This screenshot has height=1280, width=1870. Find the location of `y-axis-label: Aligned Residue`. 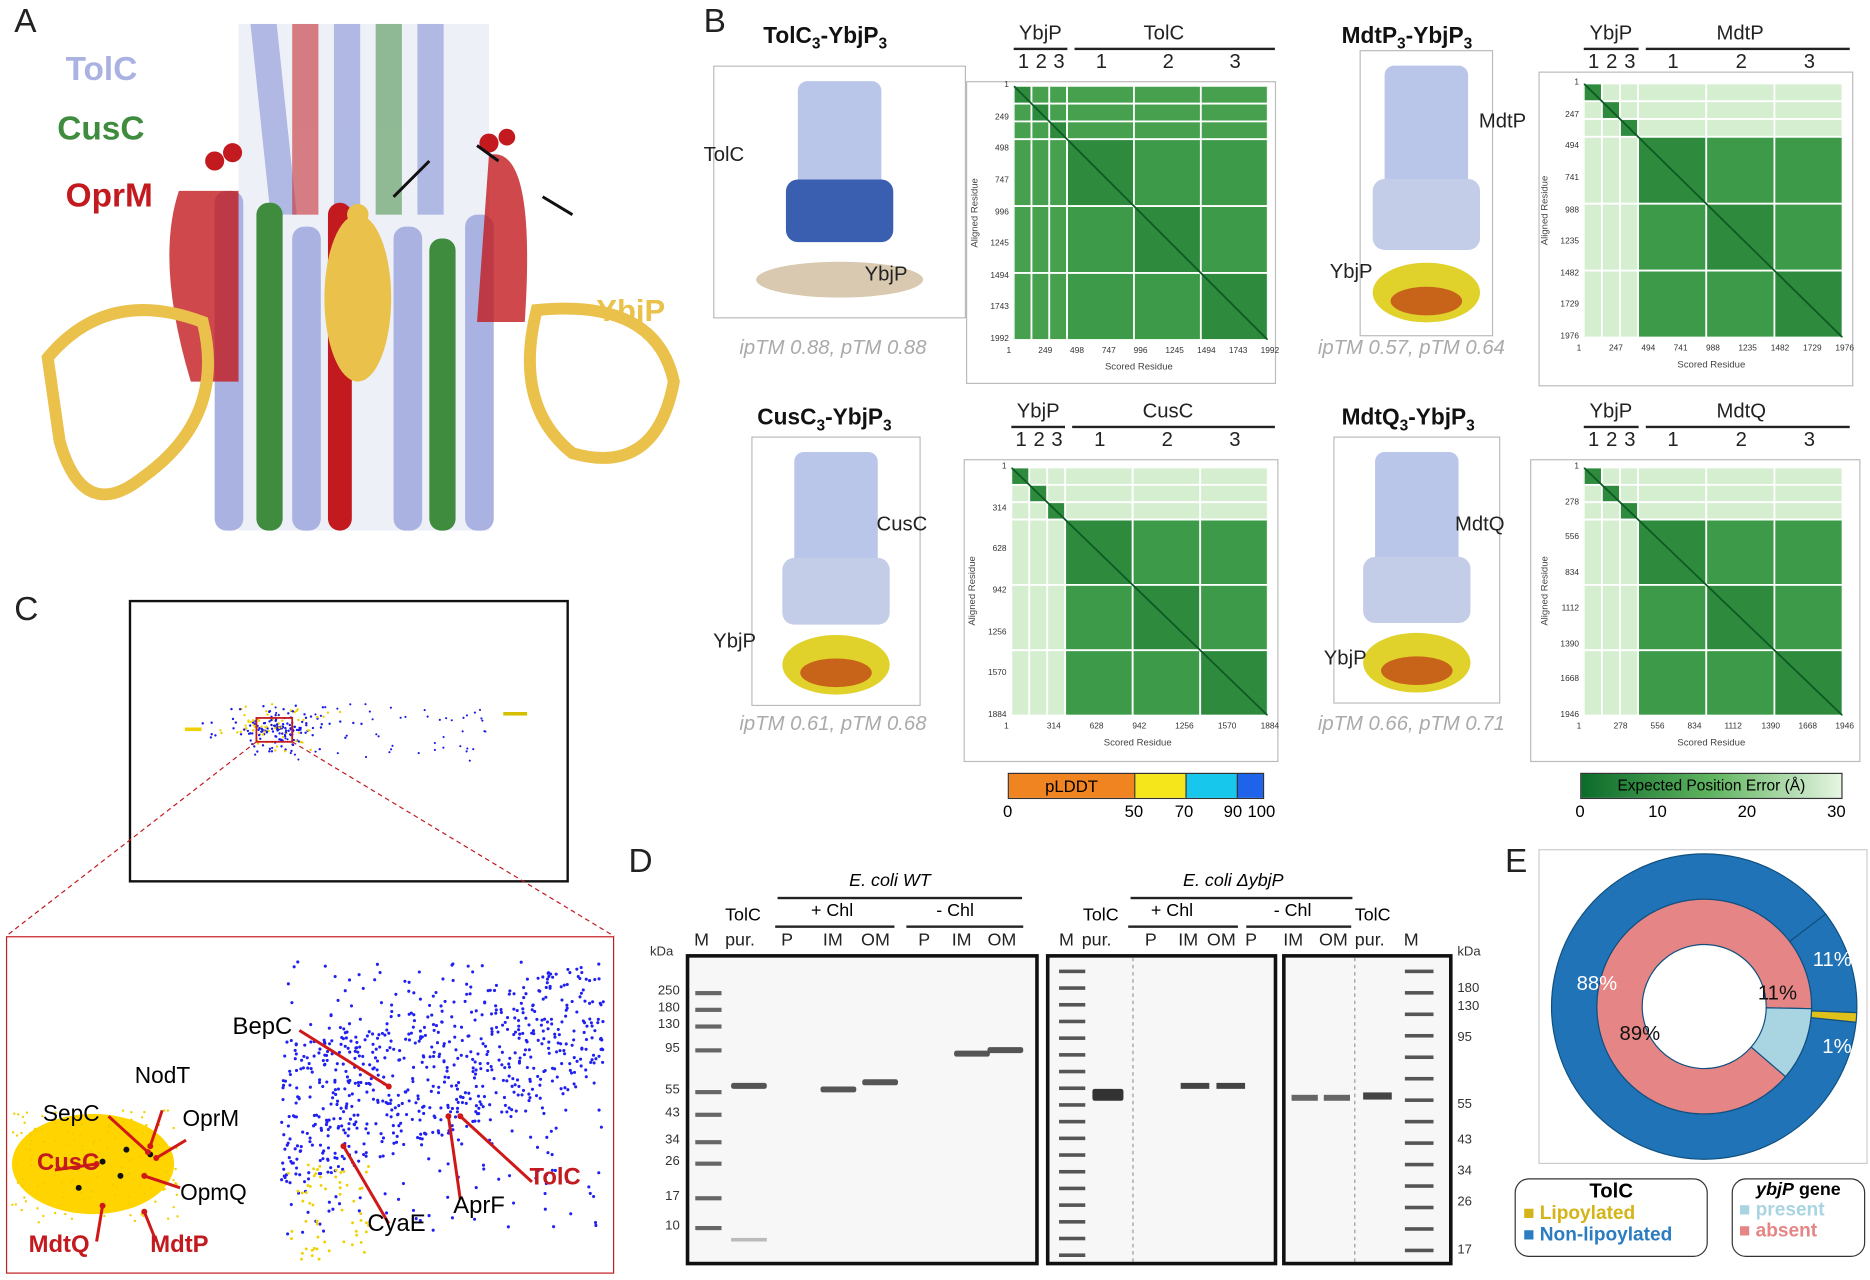

y-axis-label: Aligned Residue is located at coordinates (972, 591).